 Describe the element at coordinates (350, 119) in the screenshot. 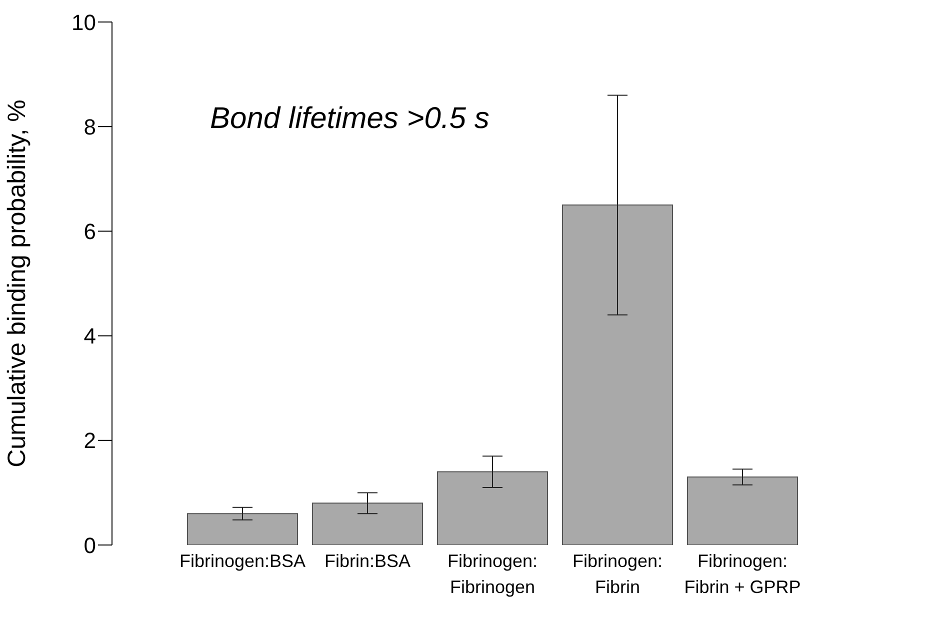

I see `annotation: Bond lifetimes >0.5 s` at that location.